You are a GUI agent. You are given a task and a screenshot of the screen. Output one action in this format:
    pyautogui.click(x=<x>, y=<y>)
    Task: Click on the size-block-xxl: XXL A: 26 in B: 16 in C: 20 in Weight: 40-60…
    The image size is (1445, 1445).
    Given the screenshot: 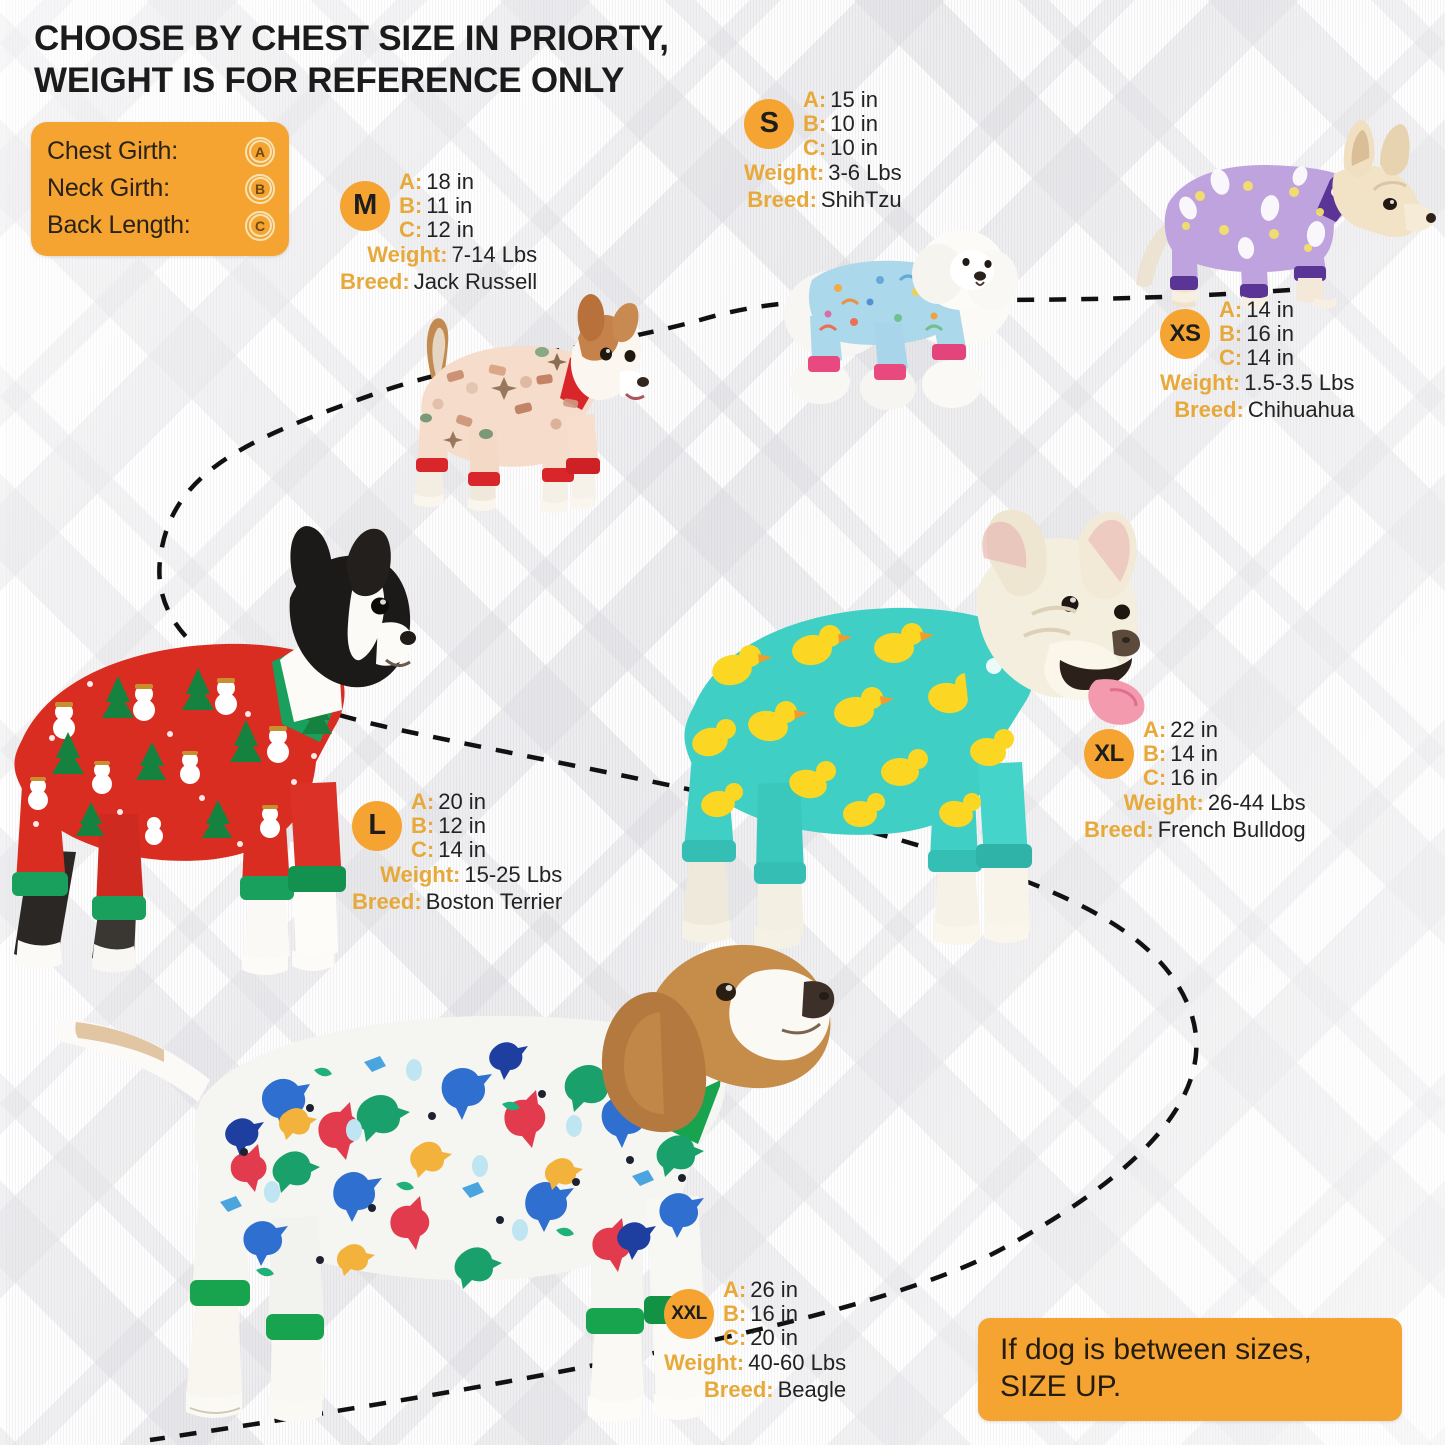 What is the action you would take?
    pyautogui.click(x=755, y=1341)
    